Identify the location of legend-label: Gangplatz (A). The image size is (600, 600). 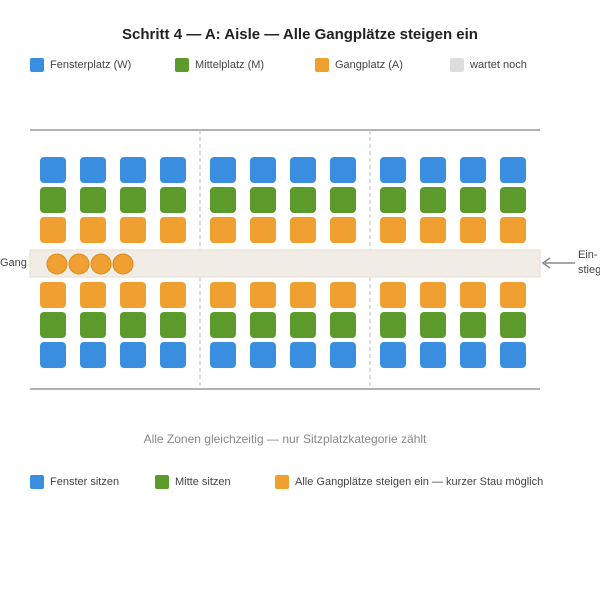
(369, 65).